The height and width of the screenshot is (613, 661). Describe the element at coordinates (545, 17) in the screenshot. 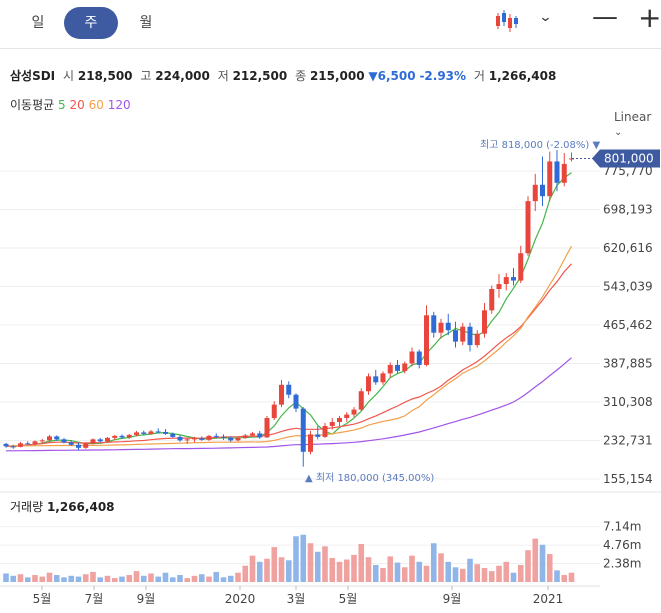

I see `chevron-down-icon: ⌄` at that location.